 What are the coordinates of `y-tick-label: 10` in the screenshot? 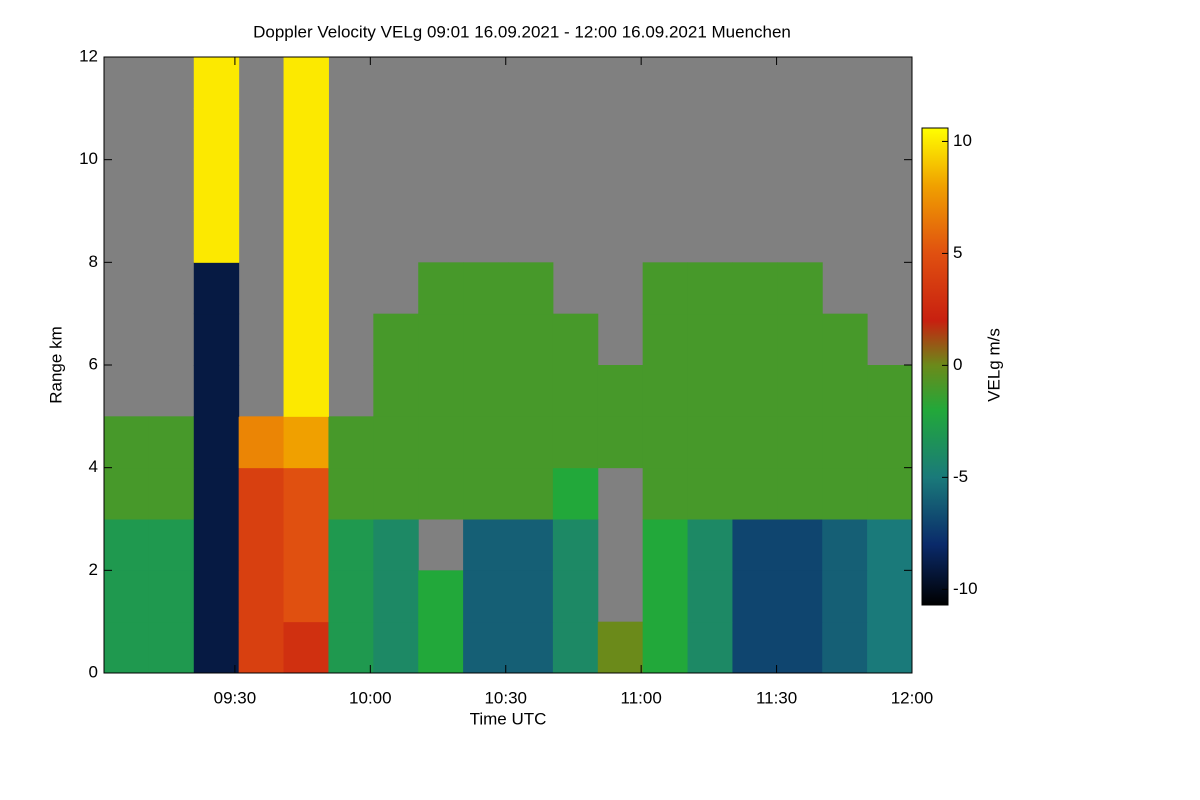 It's located at (88, 158).